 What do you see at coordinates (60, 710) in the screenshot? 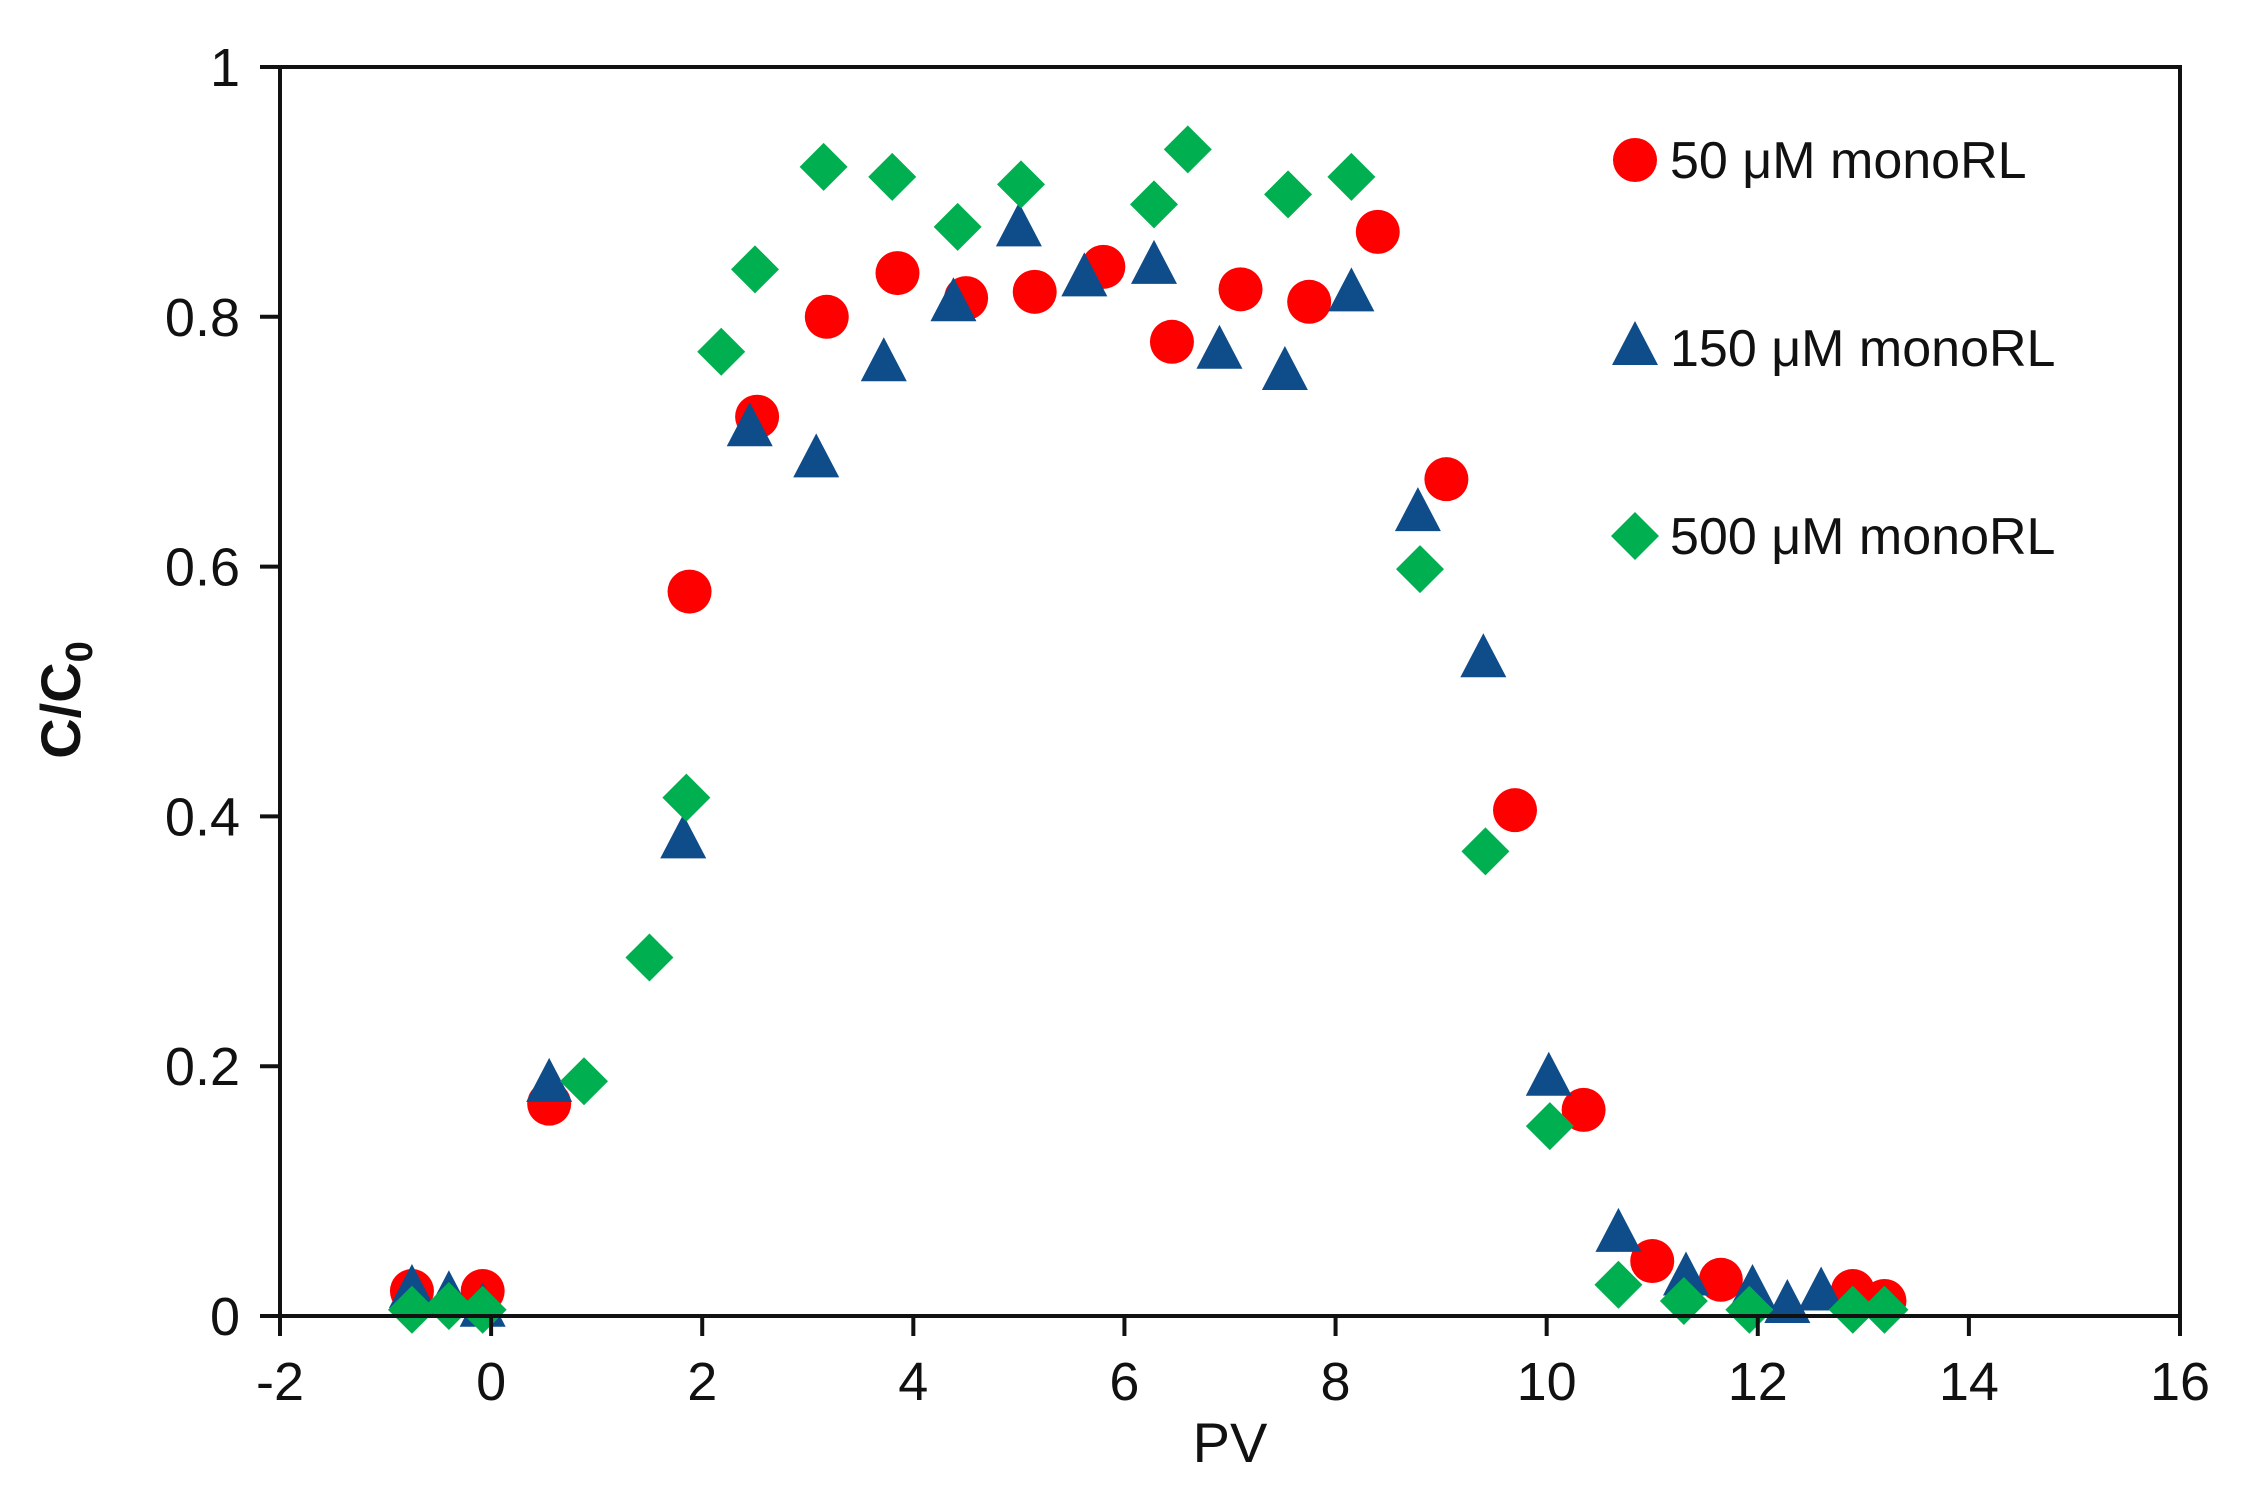
I see `y-axis-title-main: C/C` at bounding box center [60, 710].